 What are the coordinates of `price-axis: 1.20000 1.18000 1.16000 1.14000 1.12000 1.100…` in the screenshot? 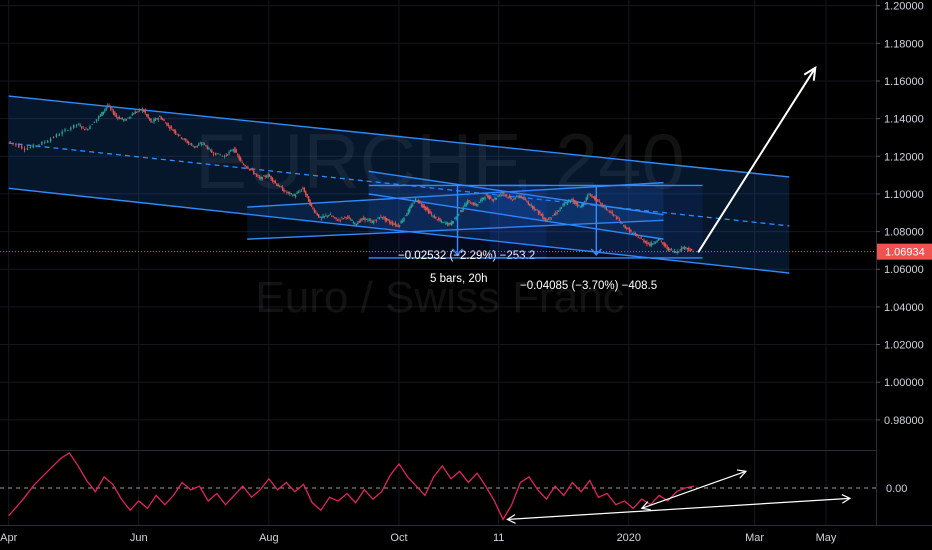 It's located at (900, 248).